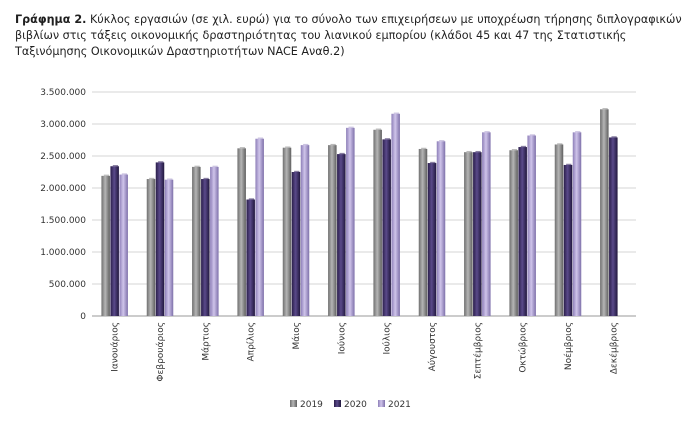  Describe the element at coordinates (83, 317) in the screenshot. I see `y-tick-label: 0` at that location.